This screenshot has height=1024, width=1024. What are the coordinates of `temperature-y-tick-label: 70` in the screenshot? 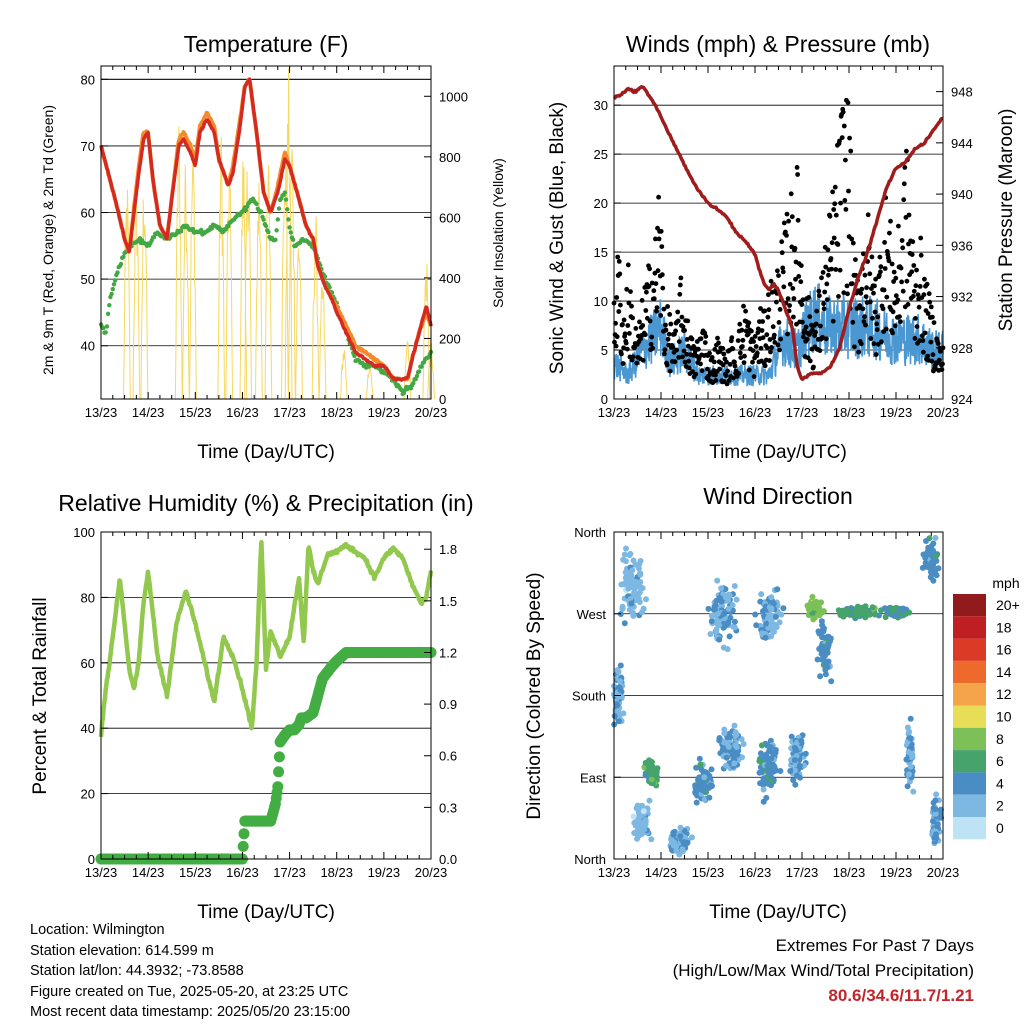 It's located at (88, 146).